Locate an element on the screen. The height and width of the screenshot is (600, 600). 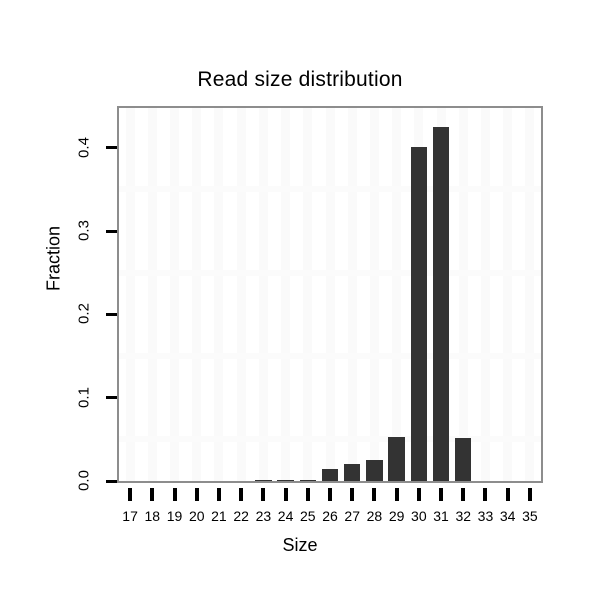
y-tick-label: 0.2 is located at coordinates (84, 314).